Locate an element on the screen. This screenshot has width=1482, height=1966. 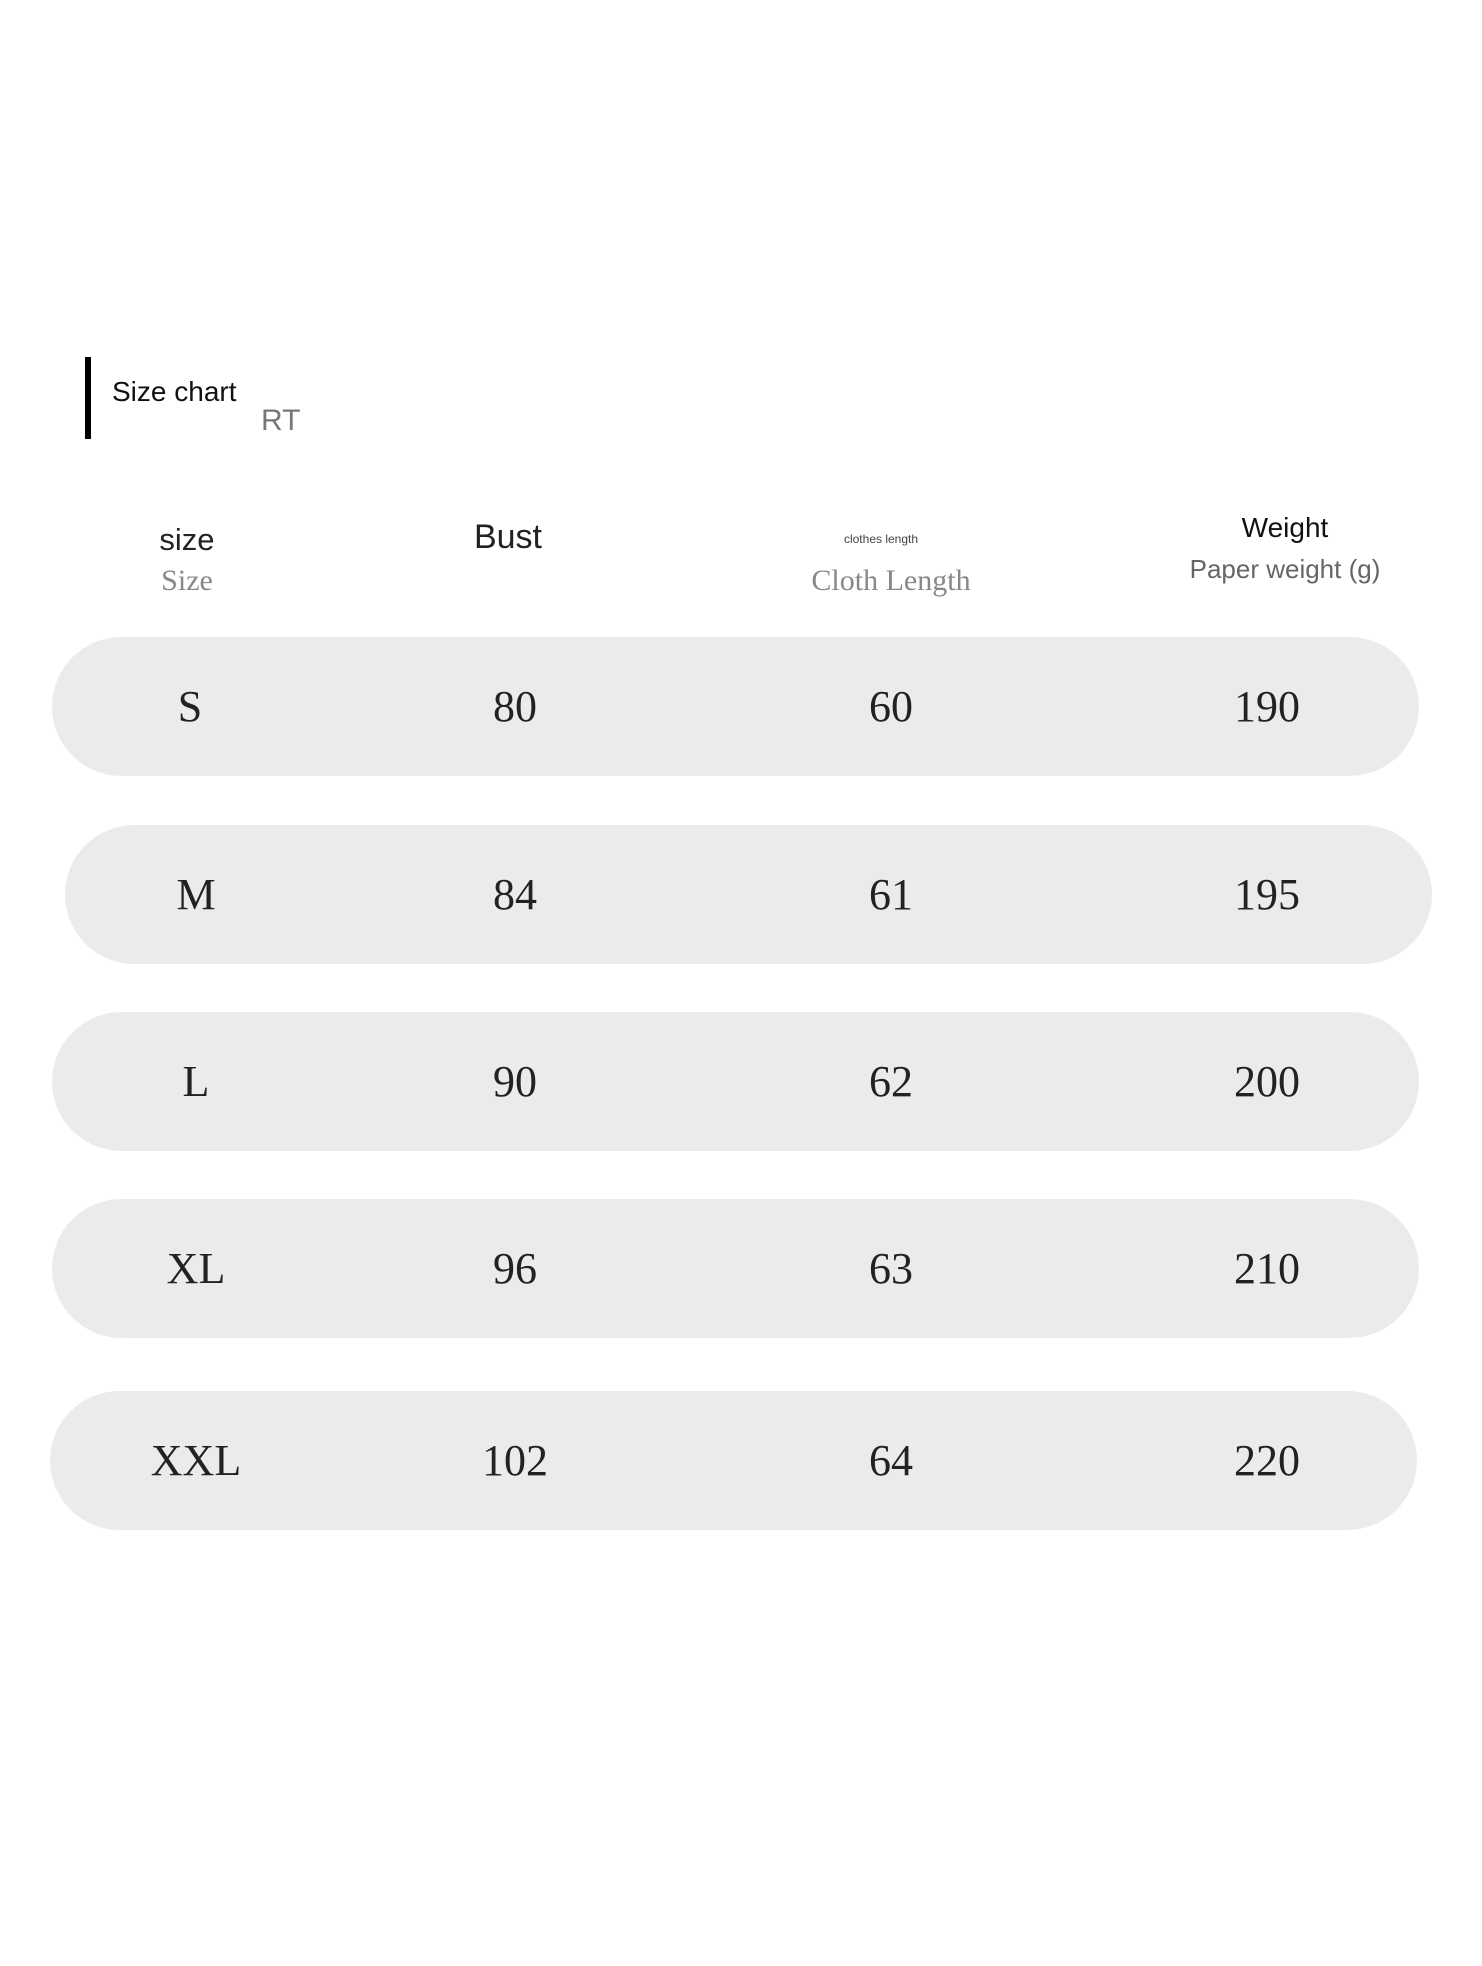
table-cell: 90 is located at coordinates (515, 1081).